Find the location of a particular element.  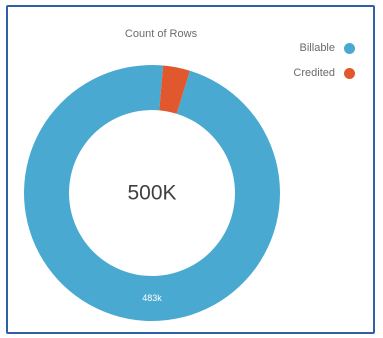

center-total-label: 500K is located at coordinates (151, 193).